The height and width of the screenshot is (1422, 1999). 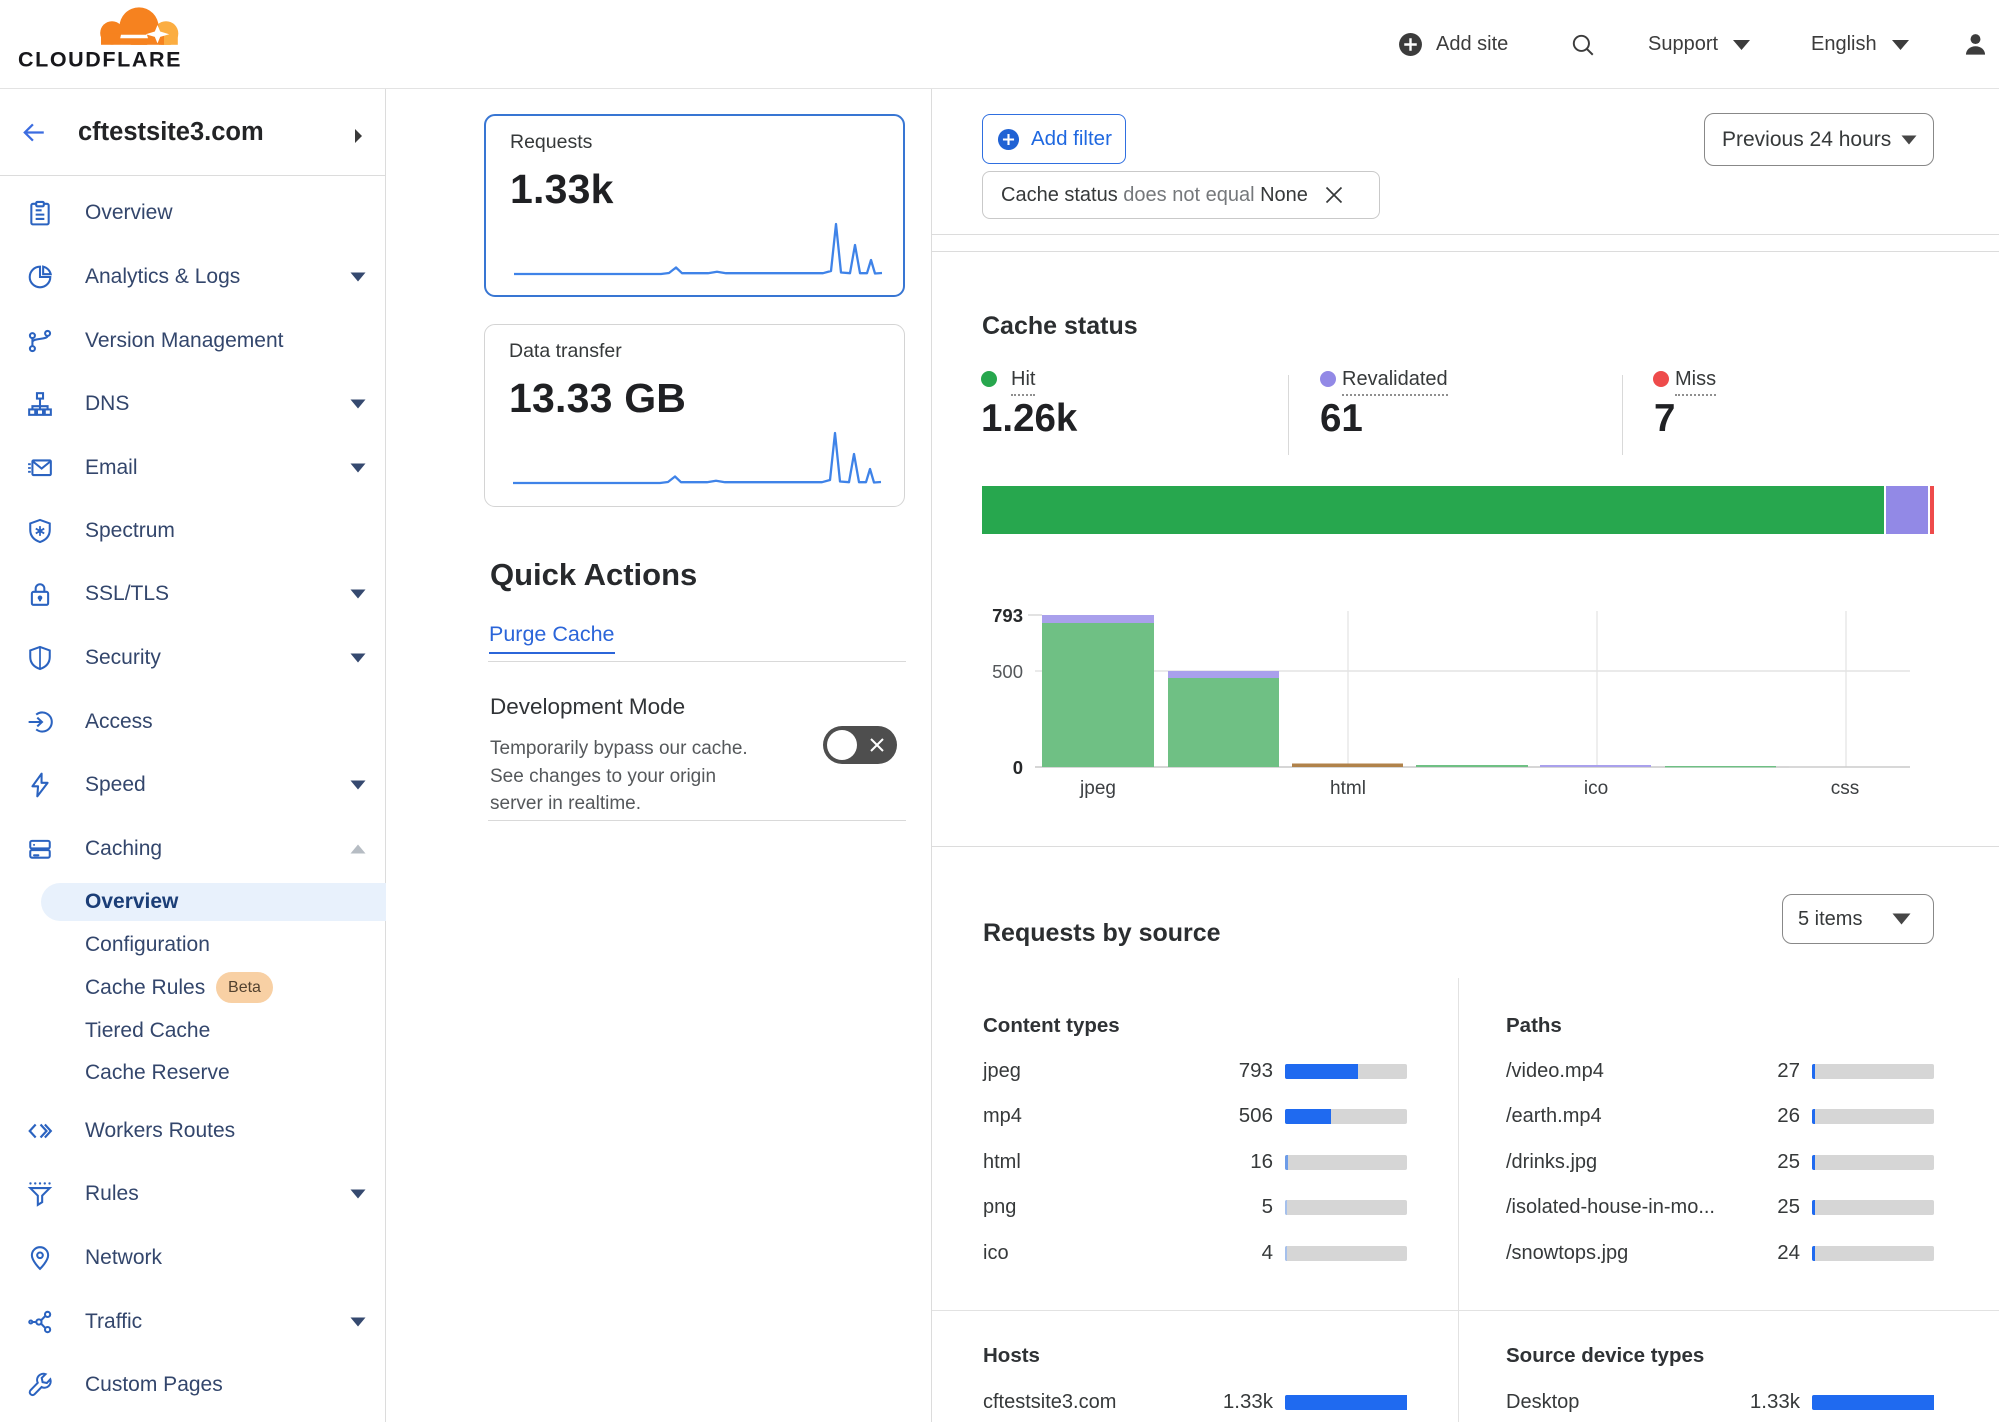 What do you see at coordinates (1845, 788) in the screenshot?
I see `svg-text: css` at bounding box center [1845, 788].